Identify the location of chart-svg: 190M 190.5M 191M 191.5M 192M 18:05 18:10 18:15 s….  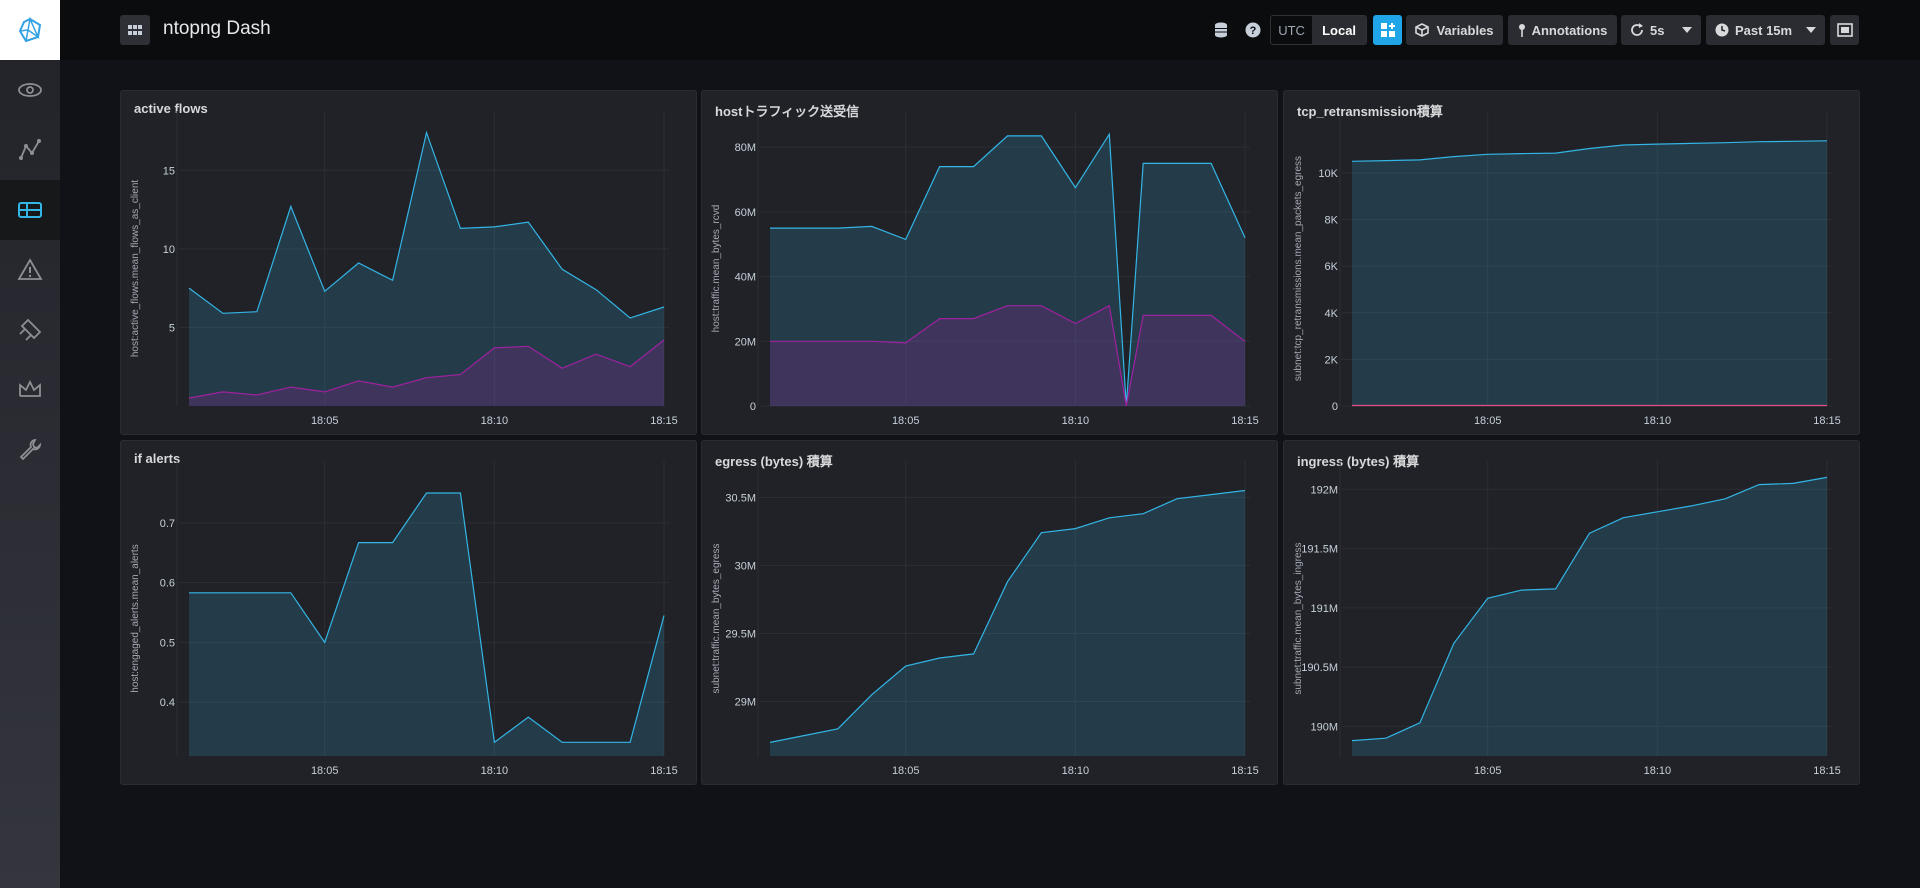
(1572, 613).